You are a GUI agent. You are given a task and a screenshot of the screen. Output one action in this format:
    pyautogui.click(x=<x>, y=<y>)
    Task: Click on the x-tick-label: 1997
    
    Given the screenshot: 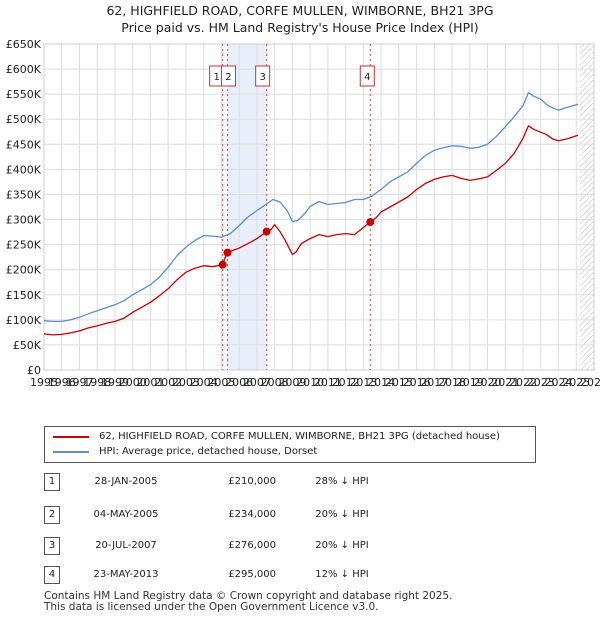 What is the action you would take?
    pyautogui.click(x=79, y=382)
    